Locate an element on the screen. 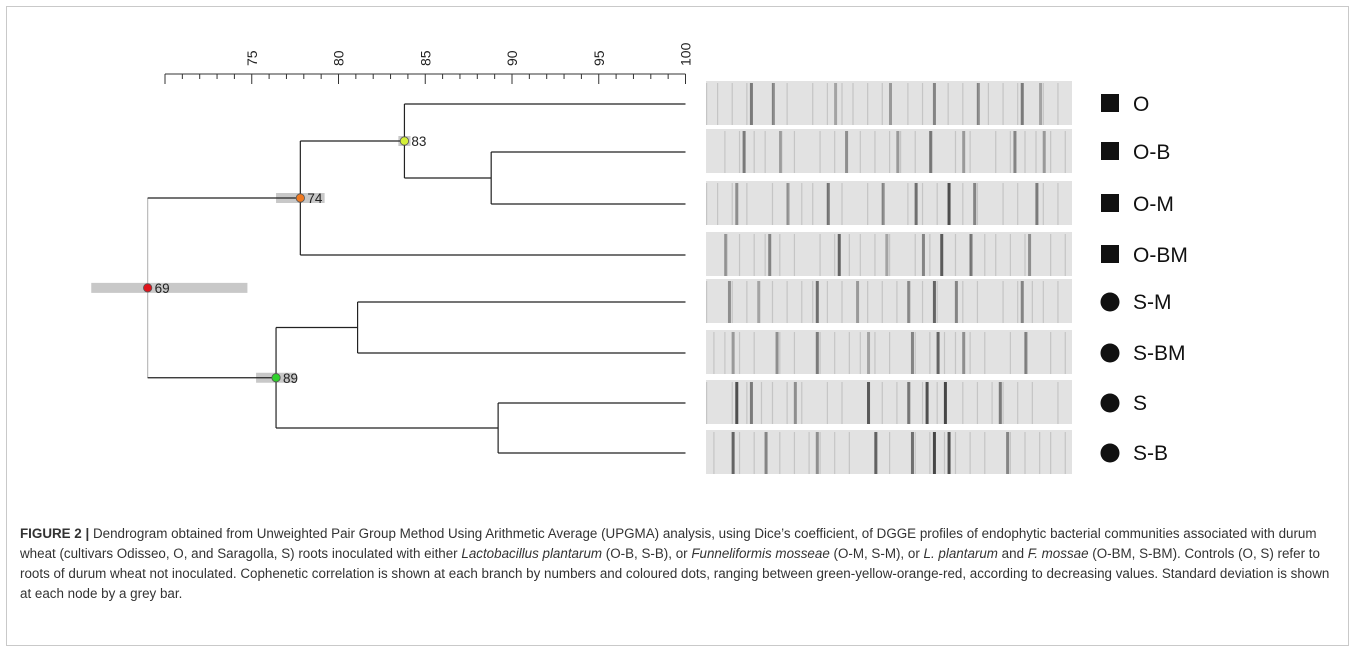 Image resolution: width=1357 pixels, height=654 pixels. scale-tick-label: 90 is located at coordinates (512, 58).